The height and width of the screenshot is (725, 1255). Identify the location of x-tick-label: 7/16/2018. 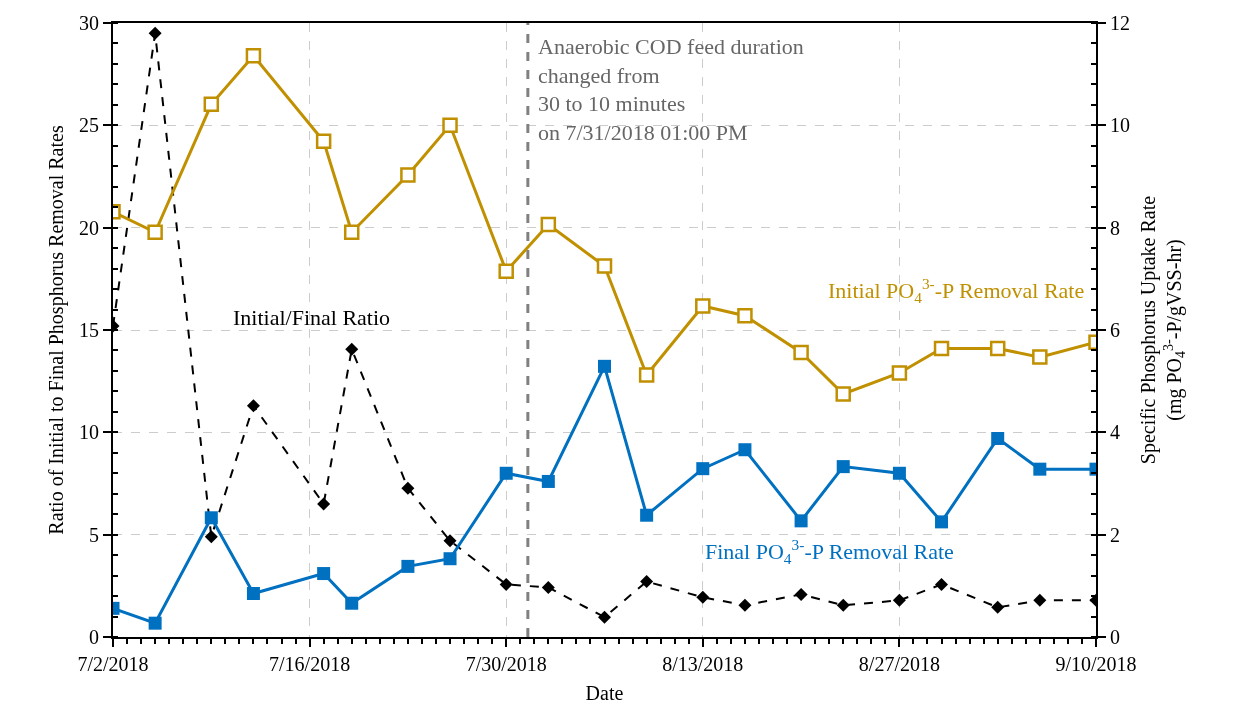
(310, 664).